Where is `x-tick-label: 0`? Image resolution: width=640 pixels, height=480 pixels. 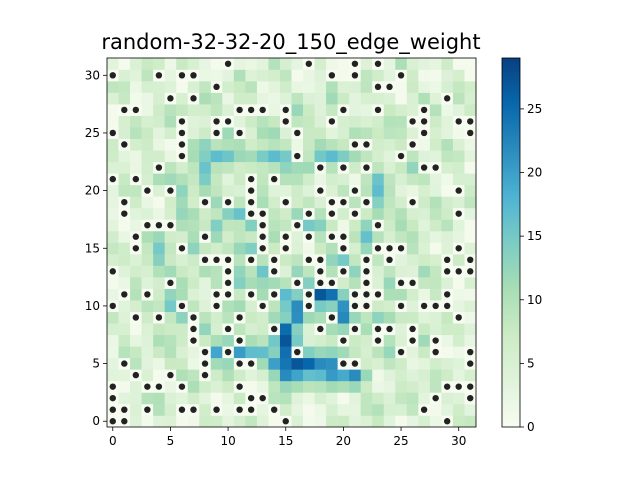 x-tick-label: 0 is located at coordinates (113, 441).